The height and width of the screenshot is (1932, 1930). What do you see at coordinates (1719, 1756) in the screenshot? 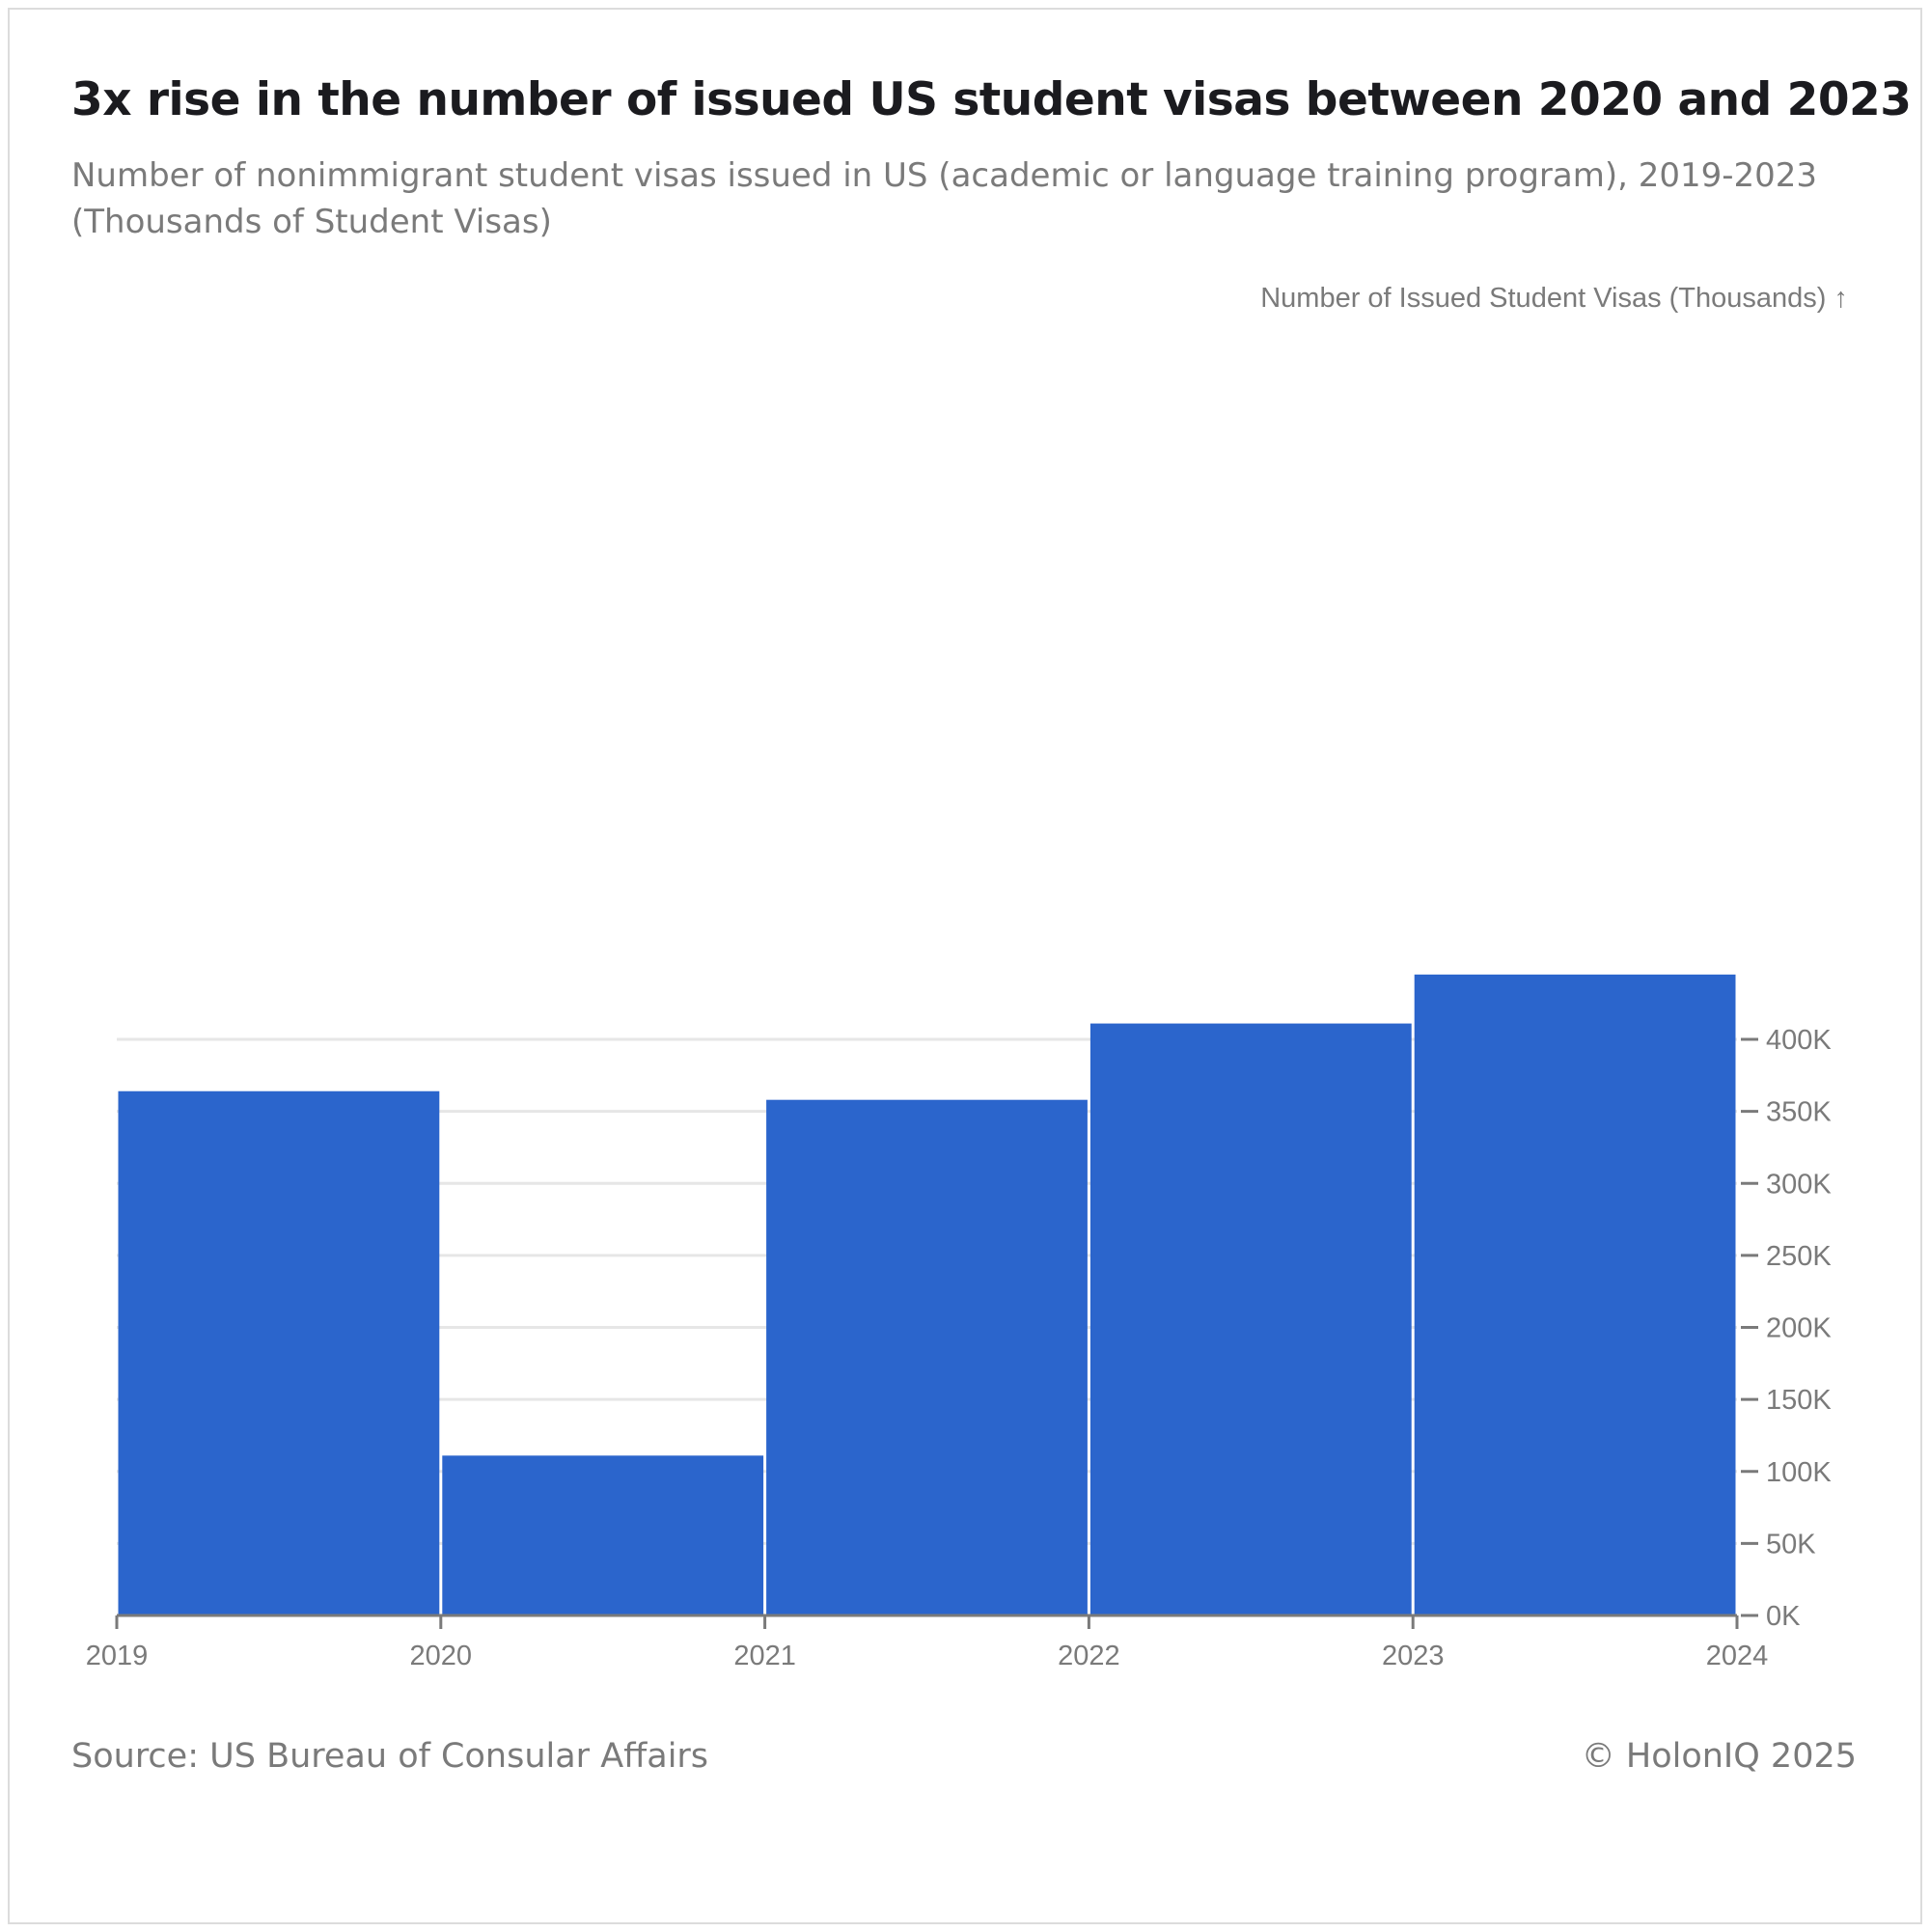
I see `copyright-note: © HolonIQ 2025` at bounding box center [1719, 1756].